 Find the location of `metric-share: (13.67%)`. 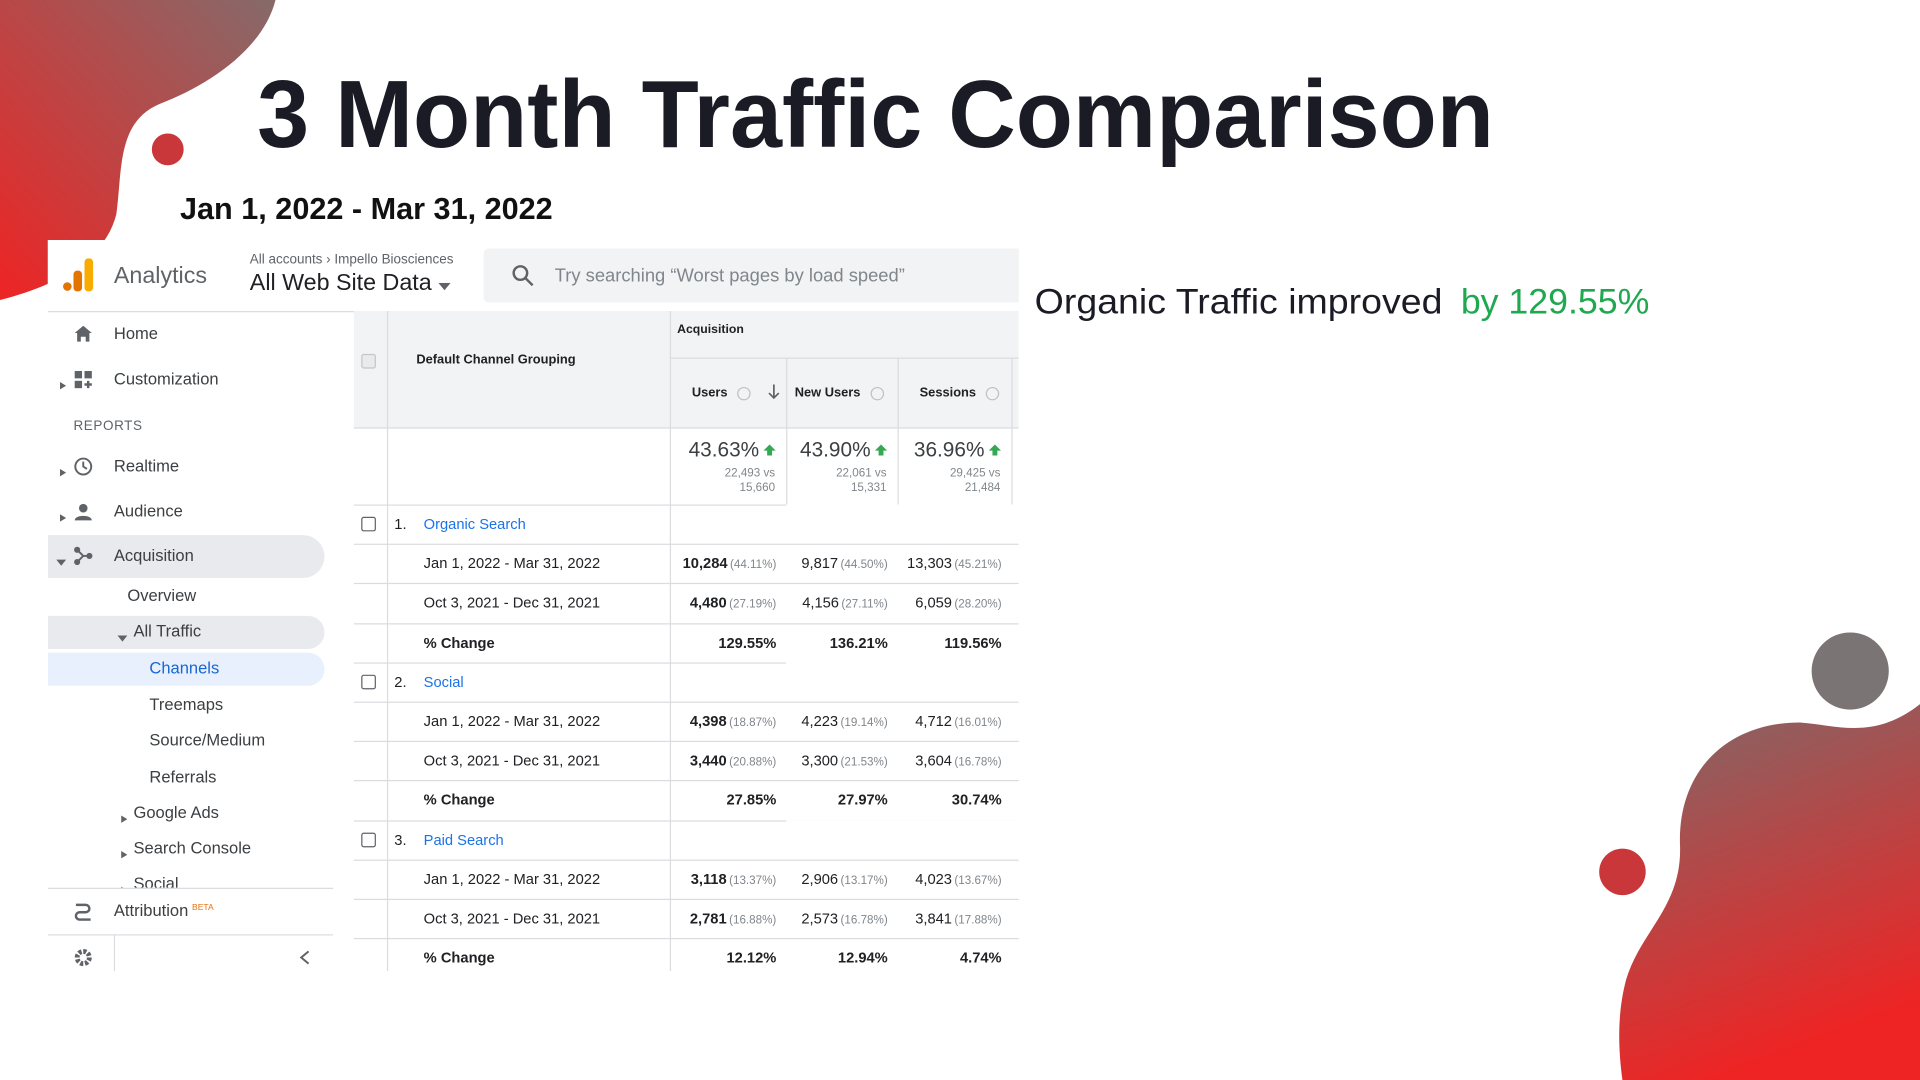

metric-share: (13.67%) is located at coordinates (978, 881).